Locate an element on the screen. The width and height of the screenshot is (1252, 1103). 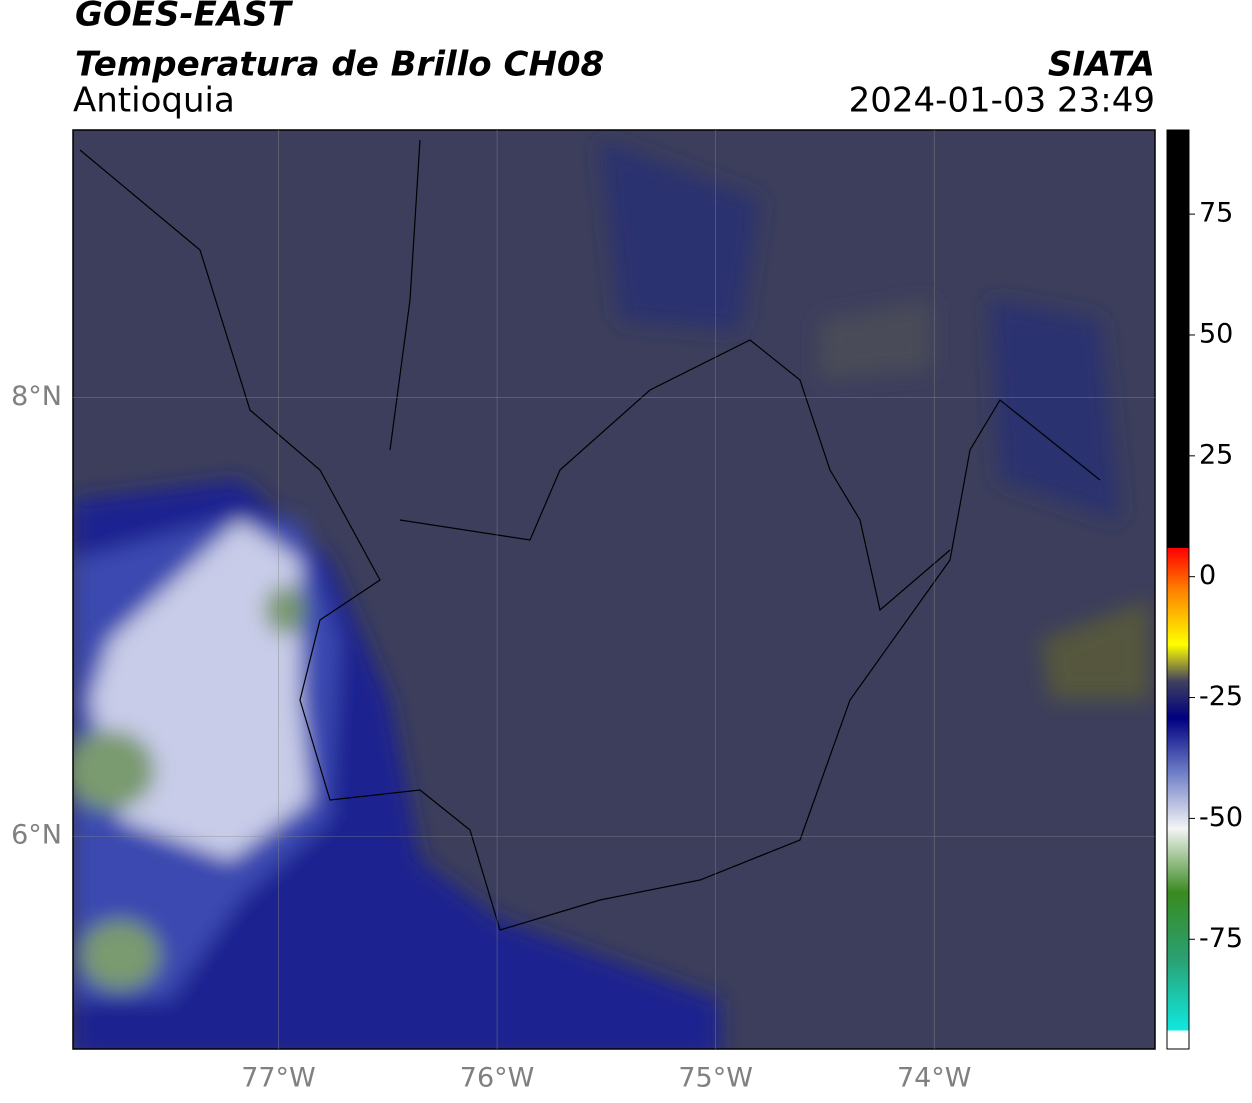
colorbar-tick-label: 25 is located at coordinates (1216, 454).